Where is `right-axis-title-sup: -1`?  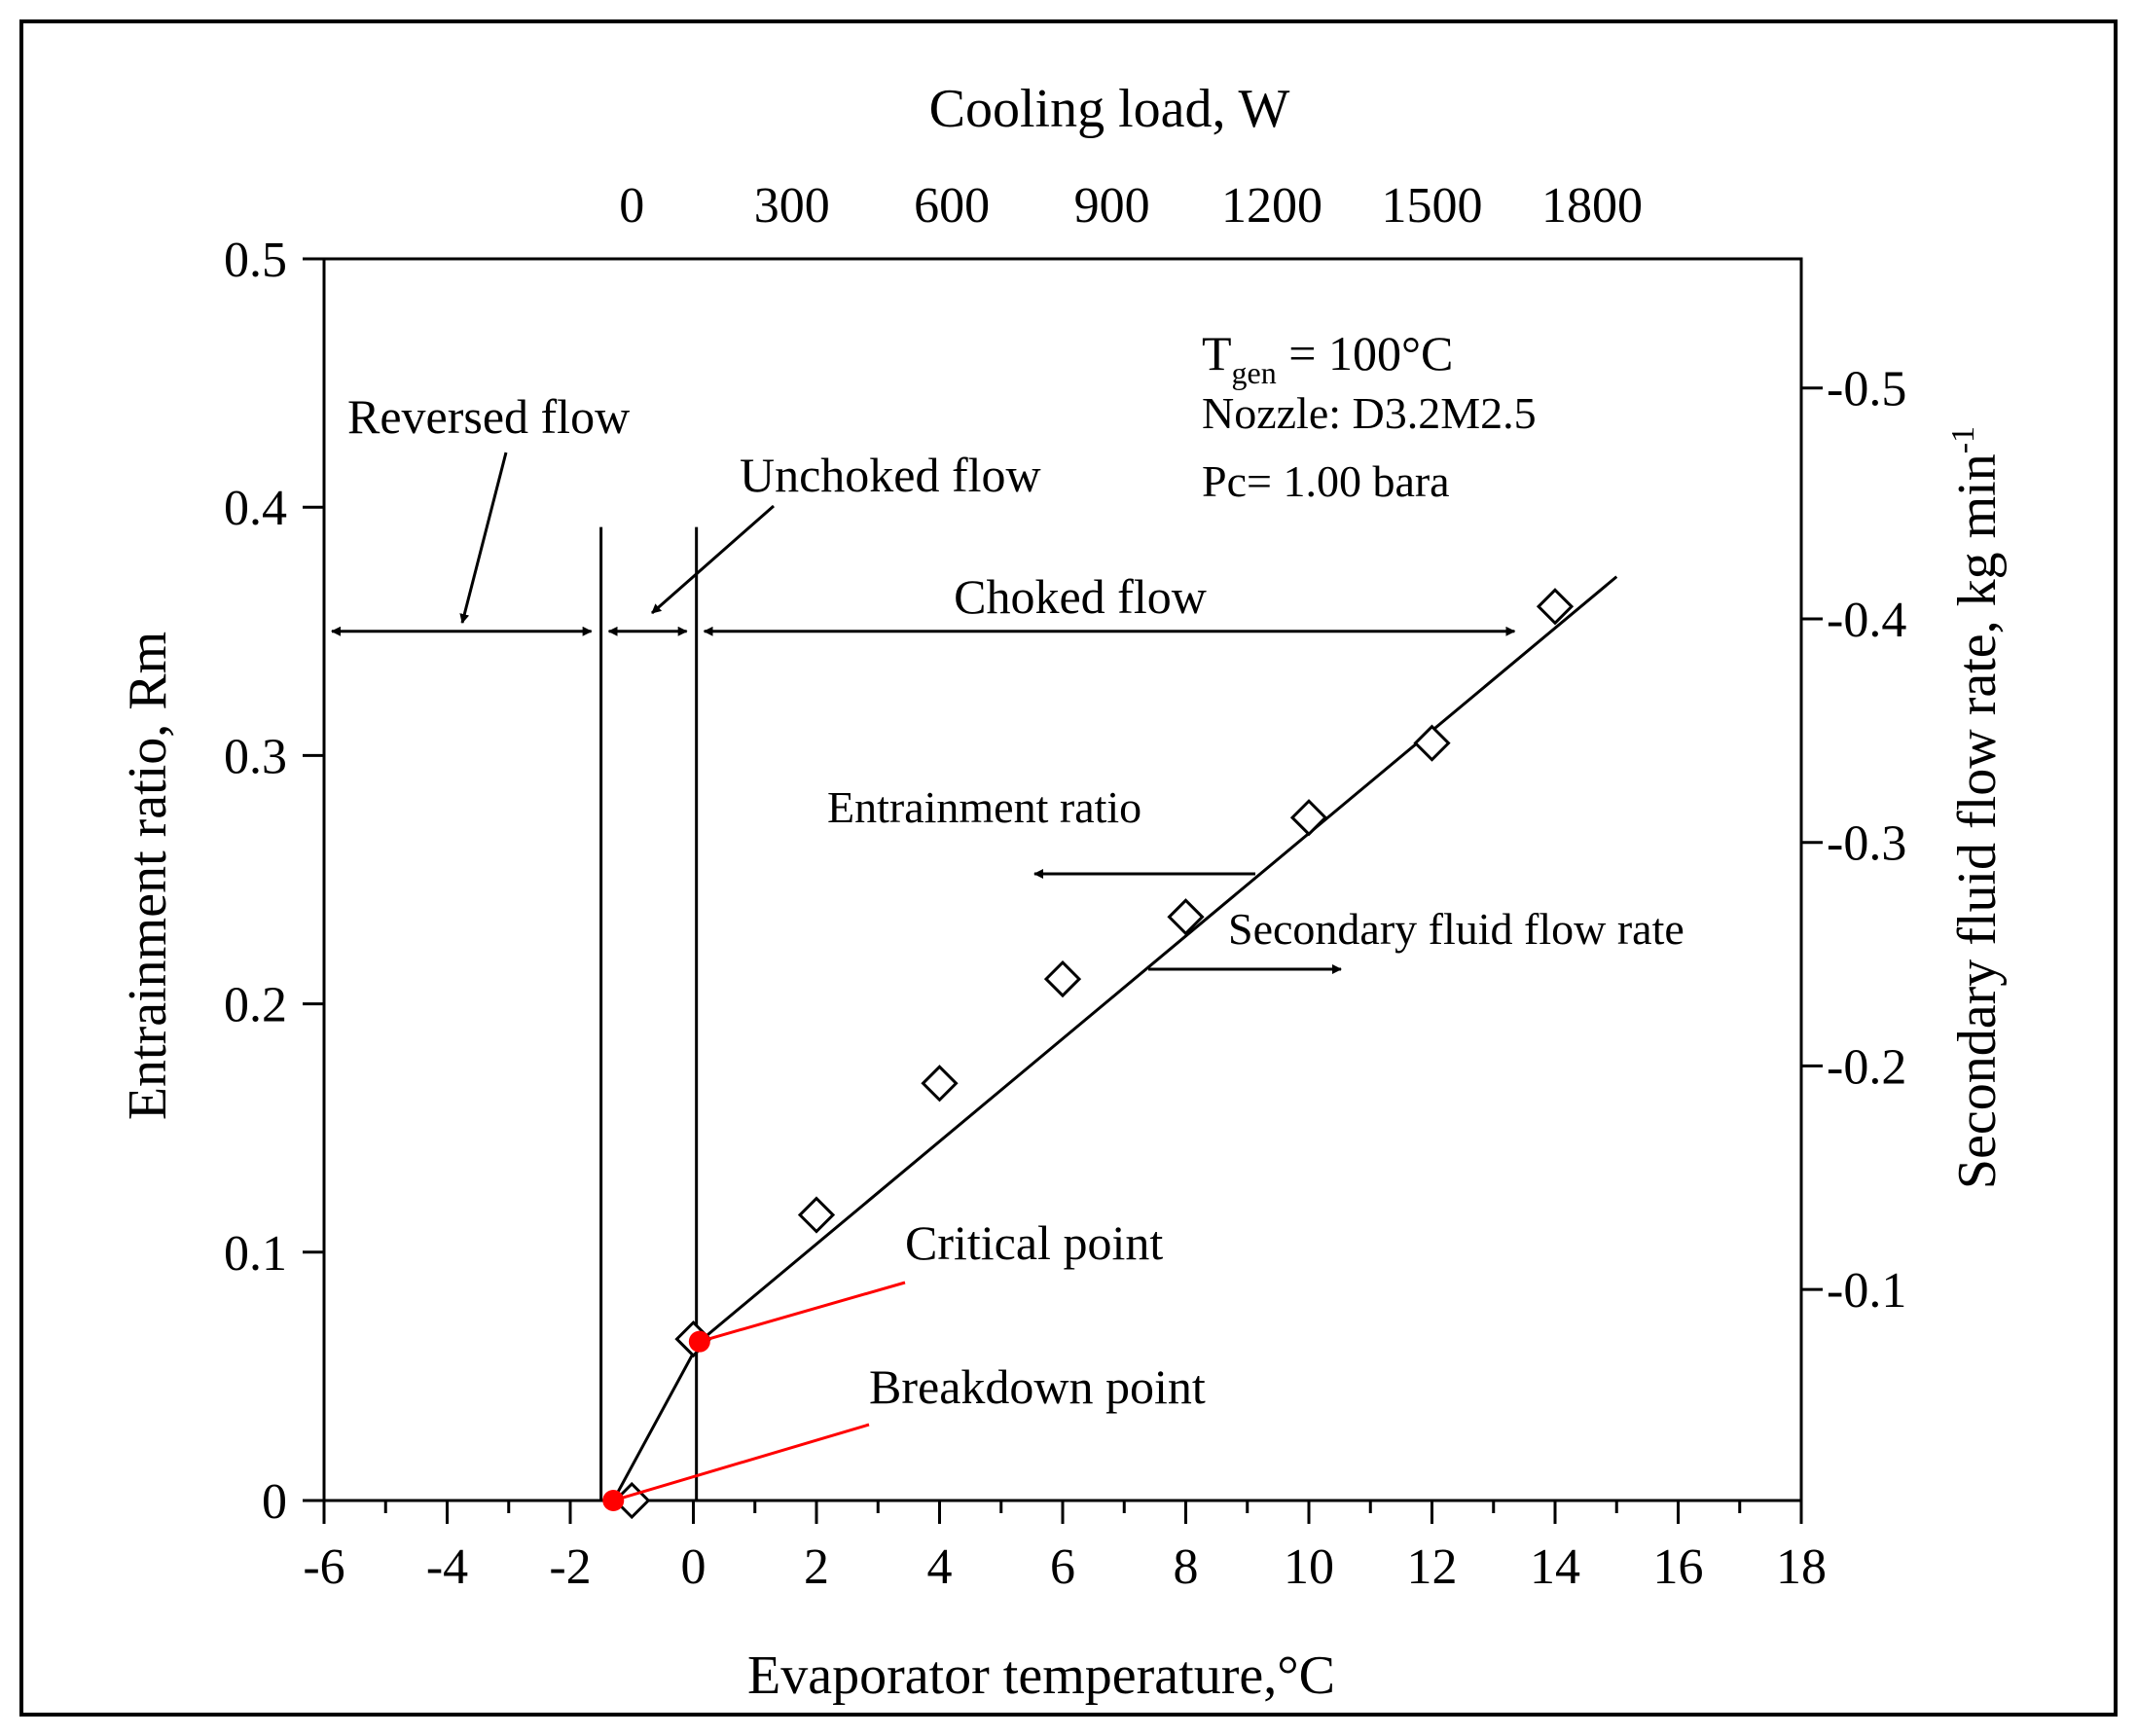
right-axis-title-sup: -1 is located at coordinates (1963, 440).